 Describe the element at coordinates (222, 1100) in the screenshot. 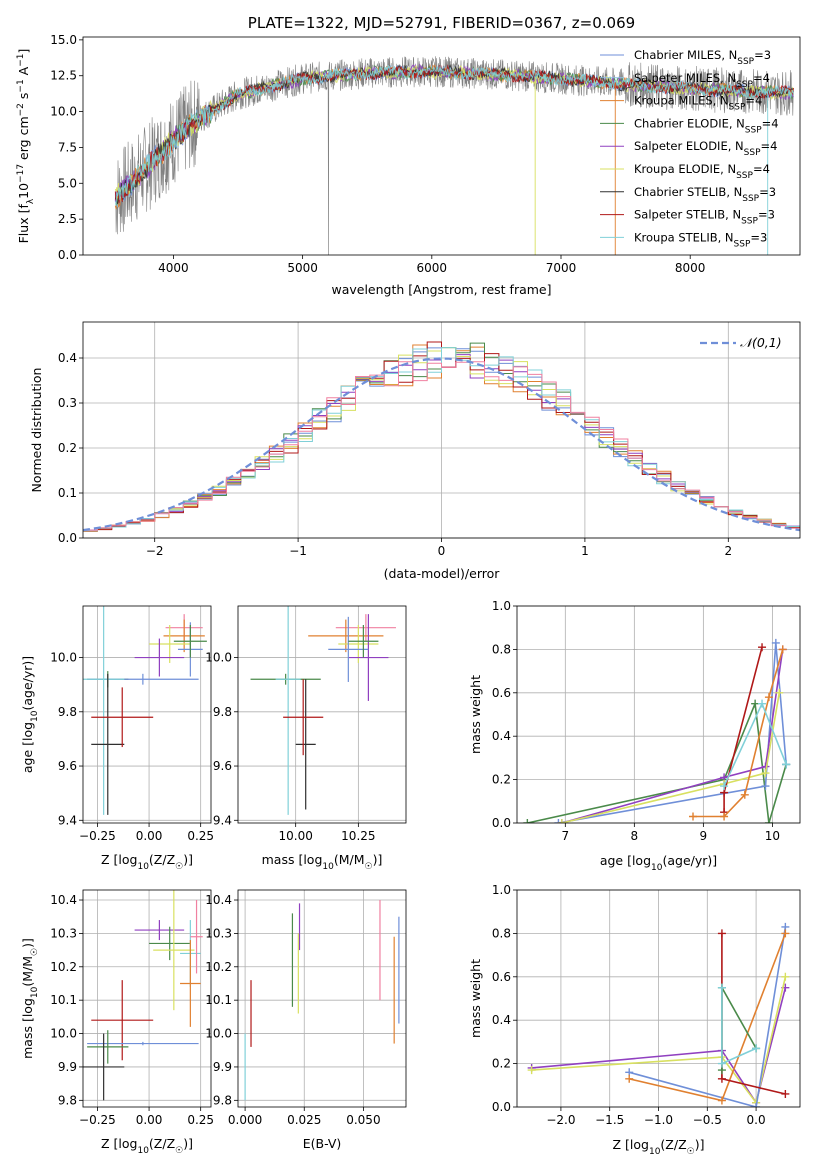

I see `y-tick-label: 9.8` at that location.